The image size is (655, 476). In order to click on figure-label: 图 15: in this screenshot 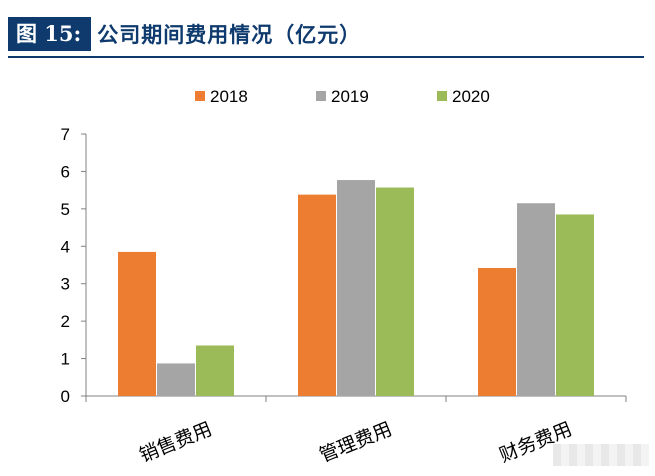, I will do `click(50, 34)`.